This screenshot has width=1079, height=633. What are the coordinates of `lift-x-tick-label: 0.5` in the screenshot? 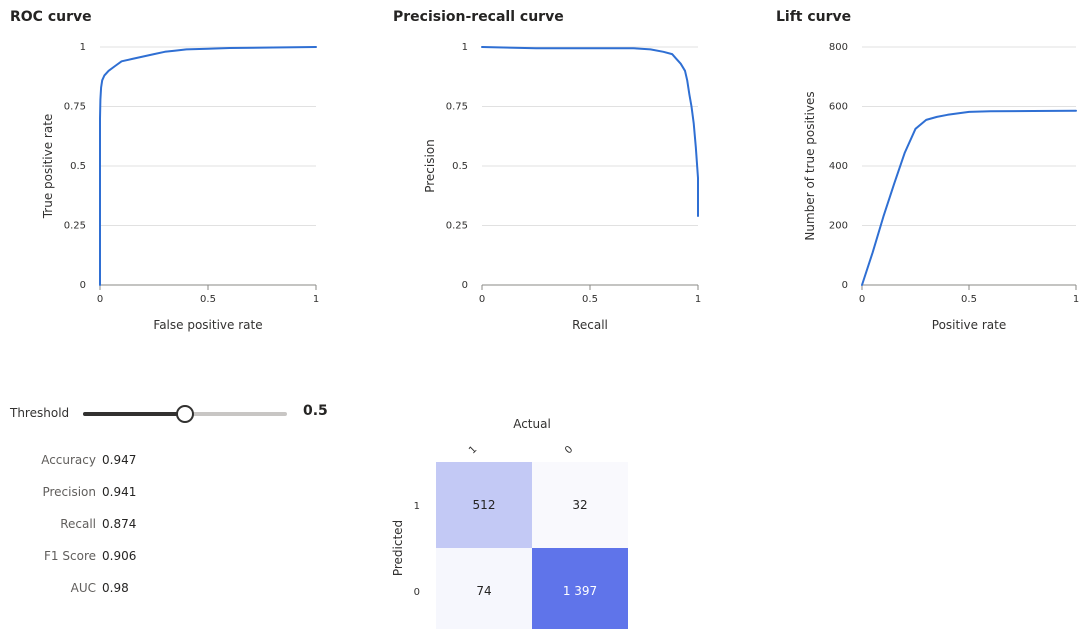 It's located at (969, 299).